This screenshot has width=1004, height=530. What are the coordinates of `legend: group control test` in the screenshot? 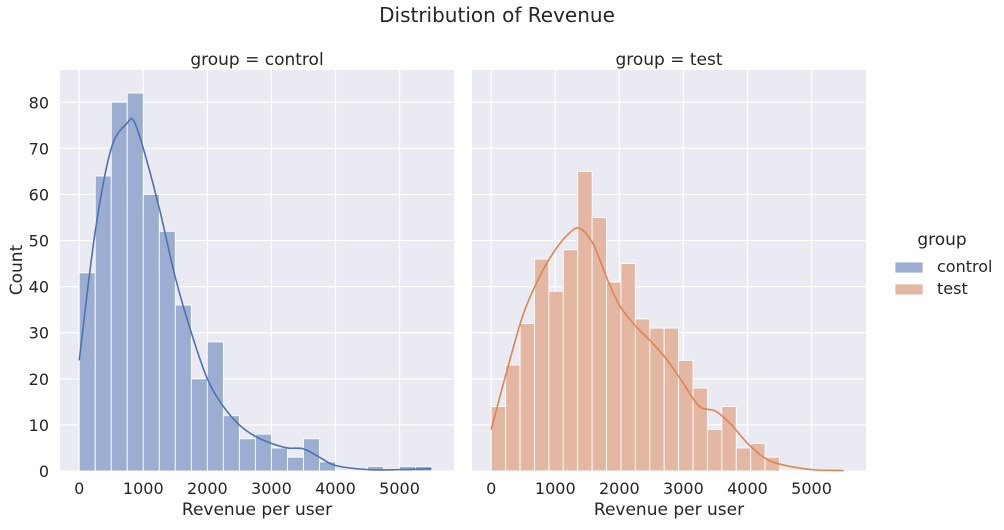 It's located at (943, 264).